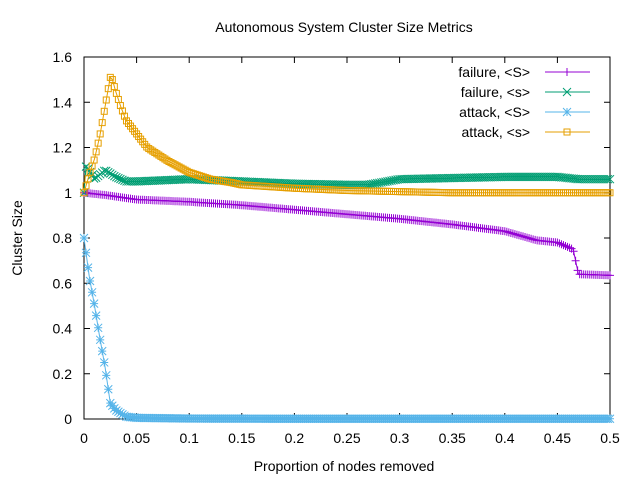  I want to click on y-axis-label: Cluster Size, so click(17, 238).